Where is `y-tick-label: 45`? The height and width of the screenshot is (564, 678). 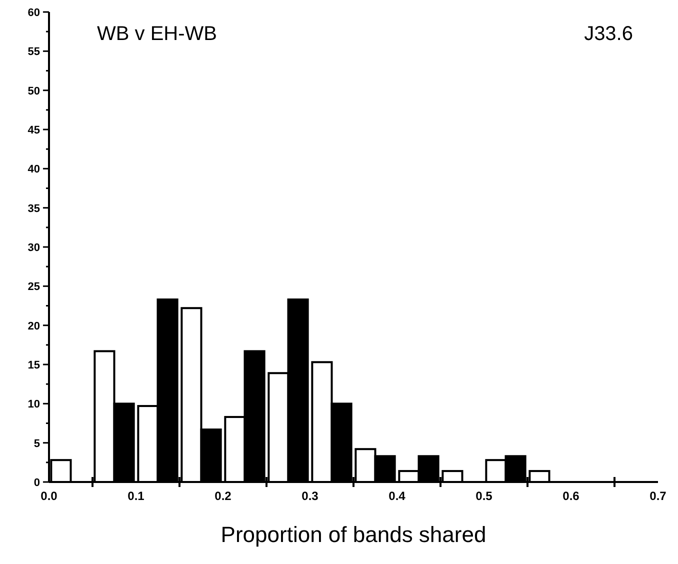 y-tick-label: 45 is located at coordinates (34, 130).